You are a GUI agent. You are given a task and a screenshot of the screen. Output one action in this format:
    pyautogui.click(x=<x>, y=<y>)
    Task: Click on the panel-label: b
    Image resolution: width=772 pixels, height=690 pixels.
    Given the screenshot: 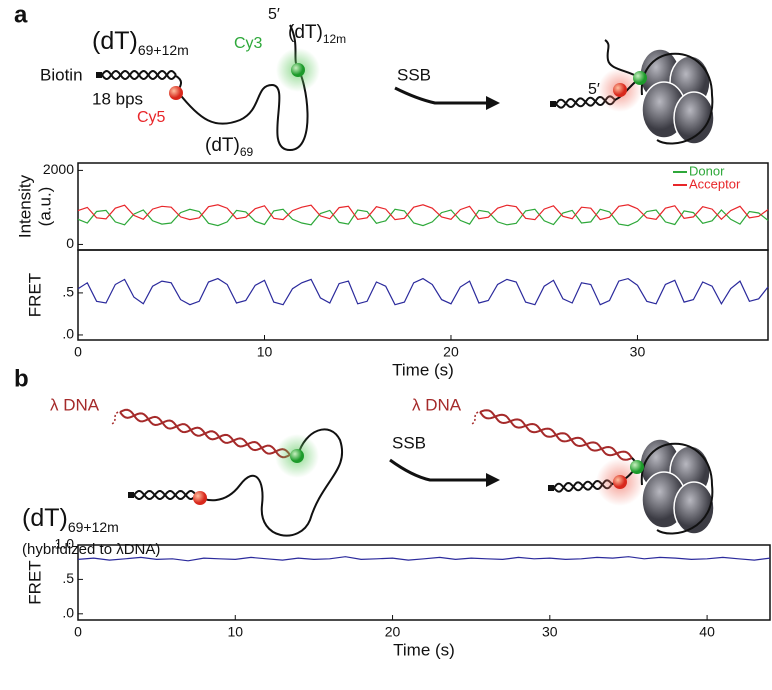 What is the action you would take?
    pyautogui.click(x=21, y=378)
    